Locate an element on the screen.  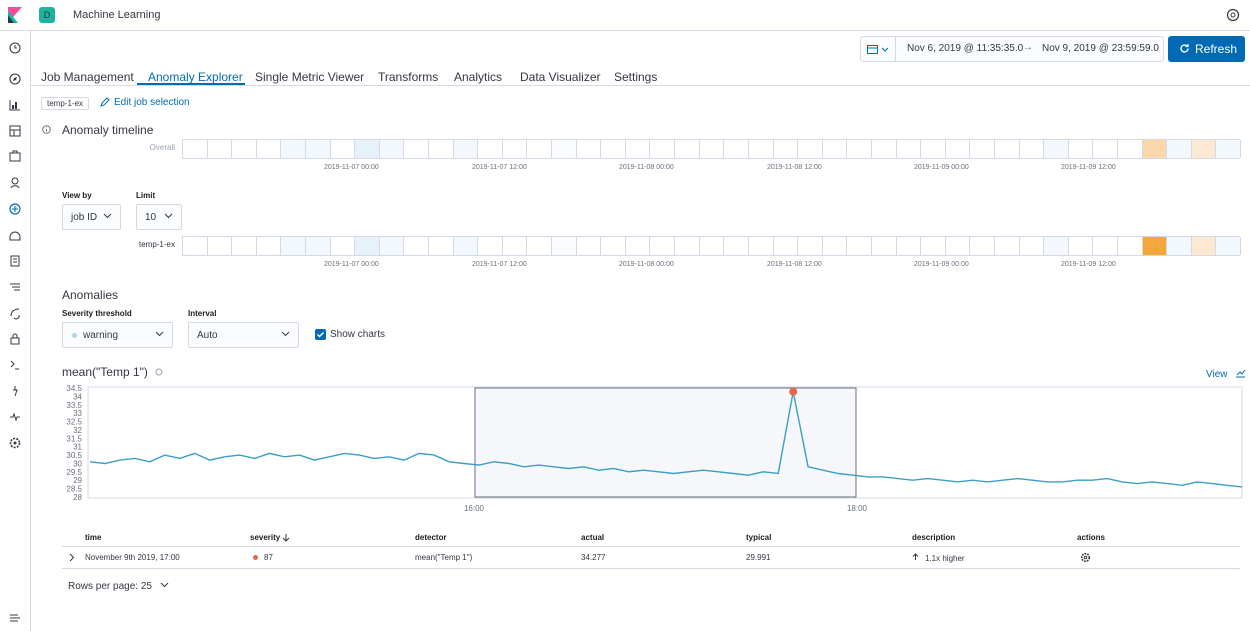
selection-window is located at coordinates (665, 442).